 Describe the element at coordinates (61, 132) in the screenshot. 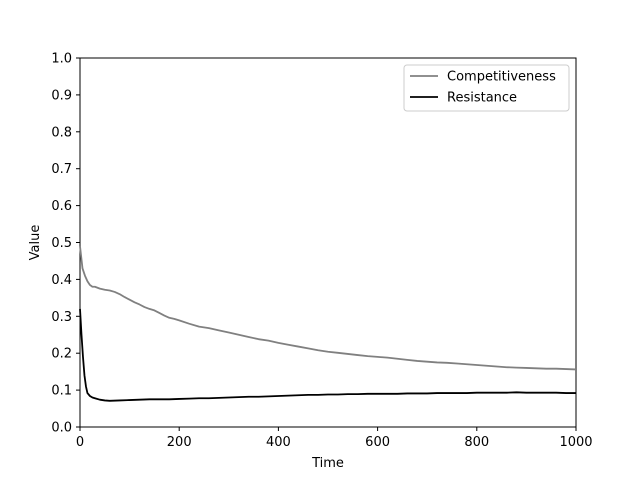

I see `y-tick-label-0.8: 0.8` at that location.